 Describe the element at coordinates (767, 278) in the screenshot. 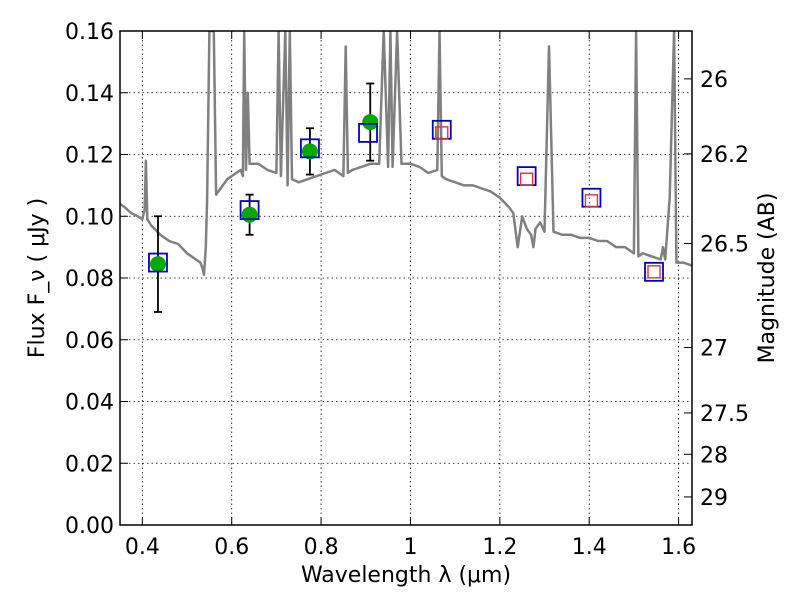

I see `right-axis-label: Magnitude (AB)` at that location.